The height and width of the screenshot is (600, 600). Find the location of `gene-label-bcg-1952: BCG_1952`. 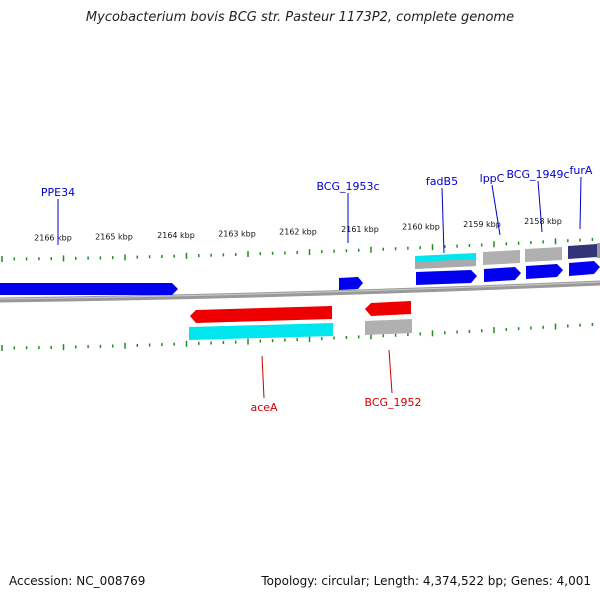

gene-label-bcg-1952: BCG_1952 is located at coordinates (392, 402).